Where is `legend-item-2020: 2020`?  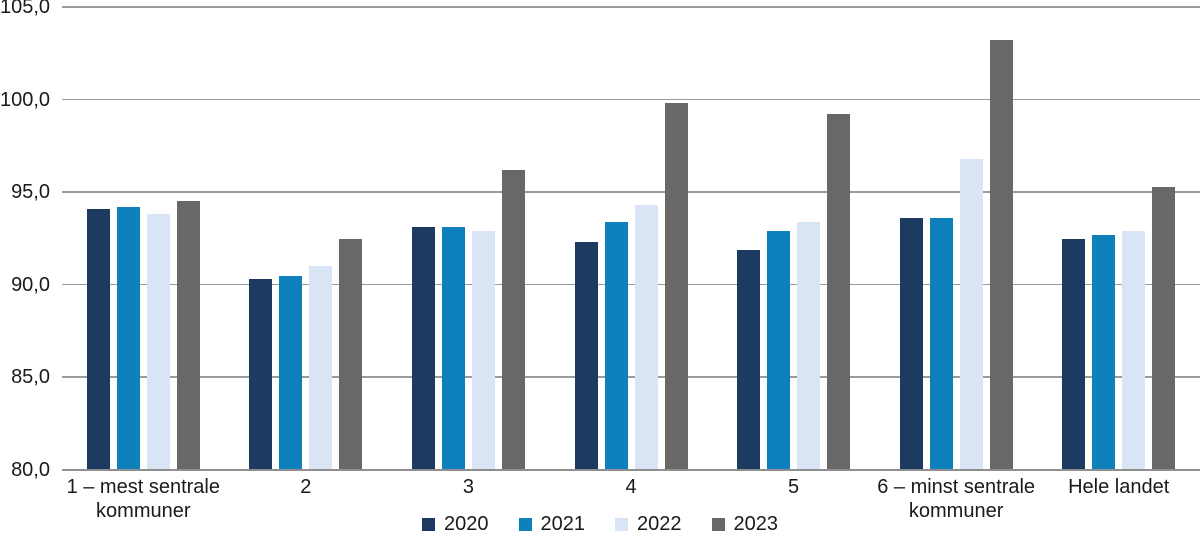 legend-item-2020: 2020 is located at coordinates (455, 524).